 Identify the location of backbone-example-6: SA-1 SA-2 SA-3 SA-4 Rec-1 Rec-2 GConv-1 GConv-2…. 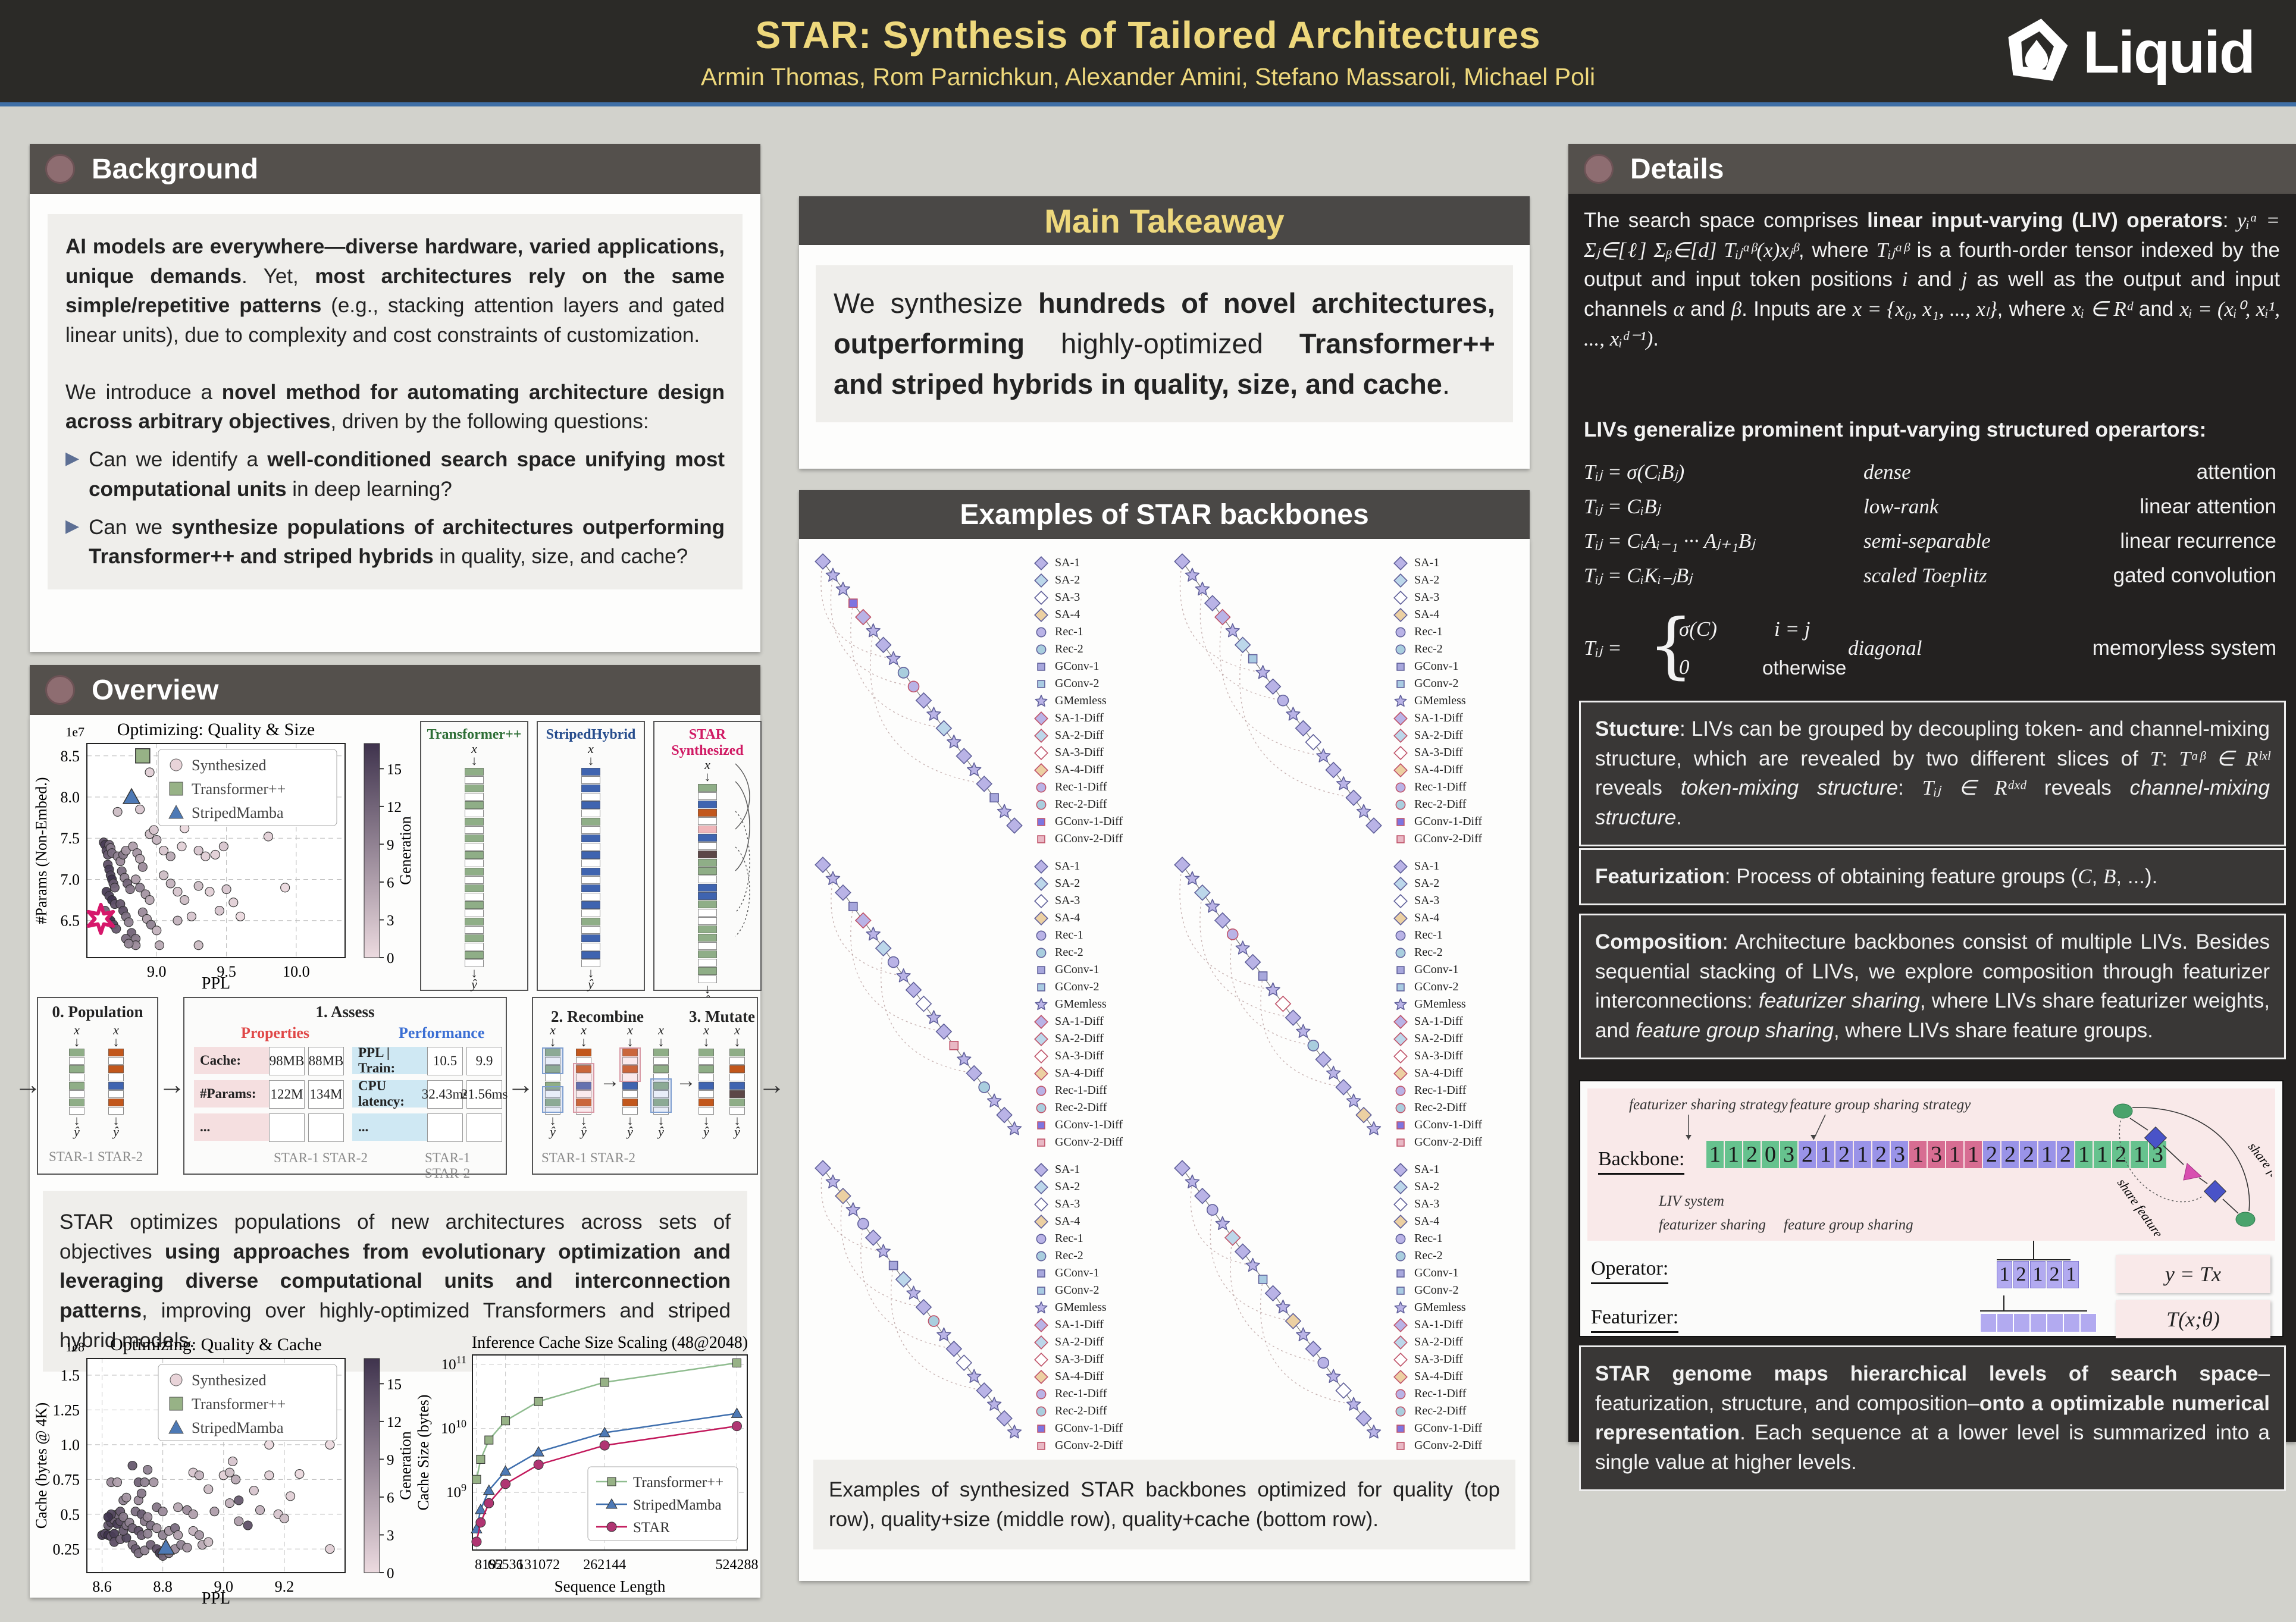
(1343, 1302).